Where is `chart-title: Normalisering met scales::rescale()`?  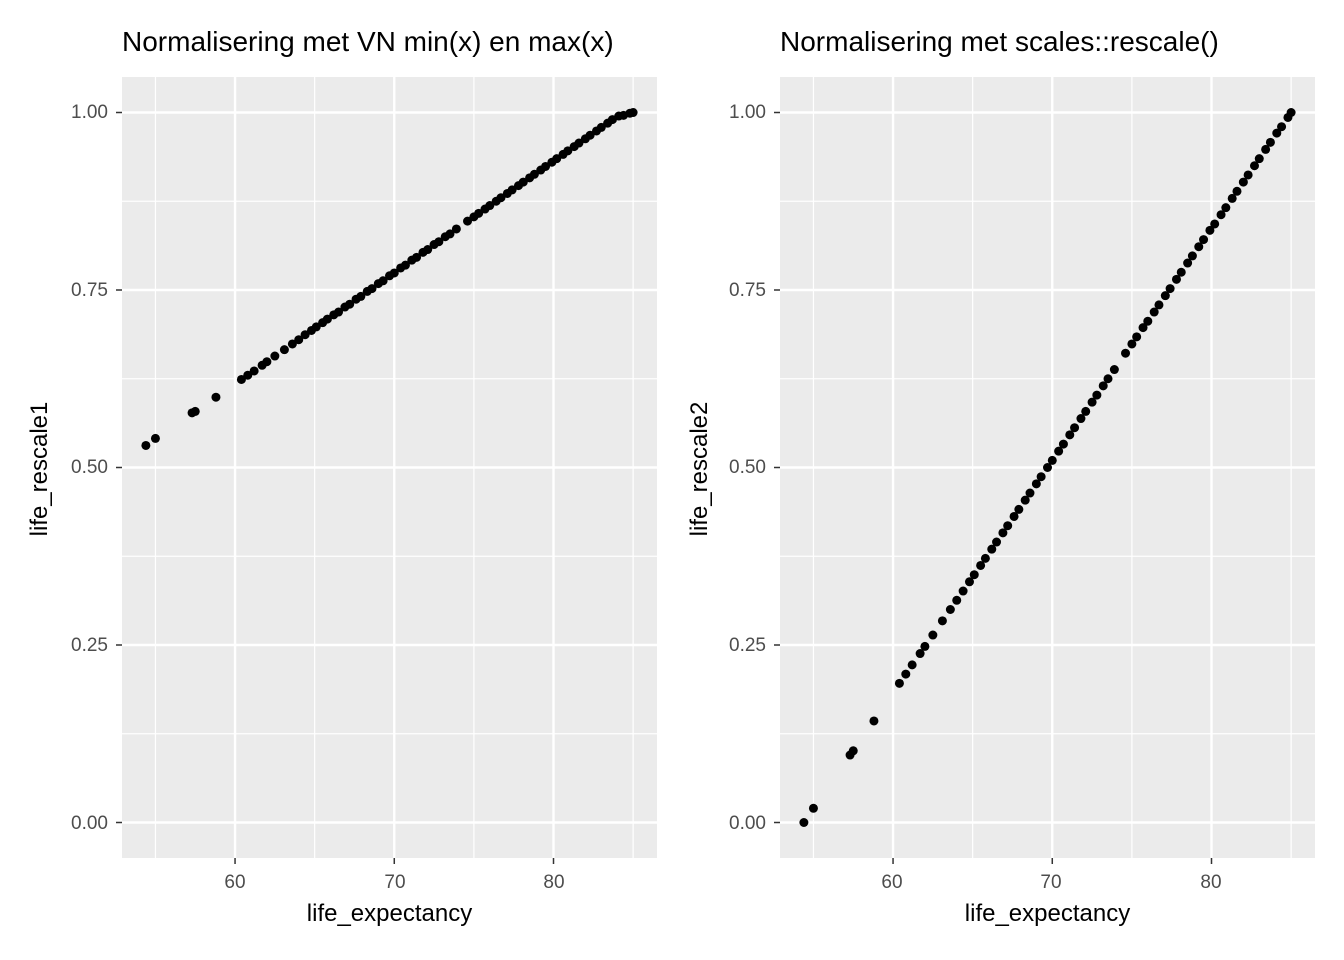 chart-title: Normalisering met scales::rescale() is located at coordinates (999, 41).